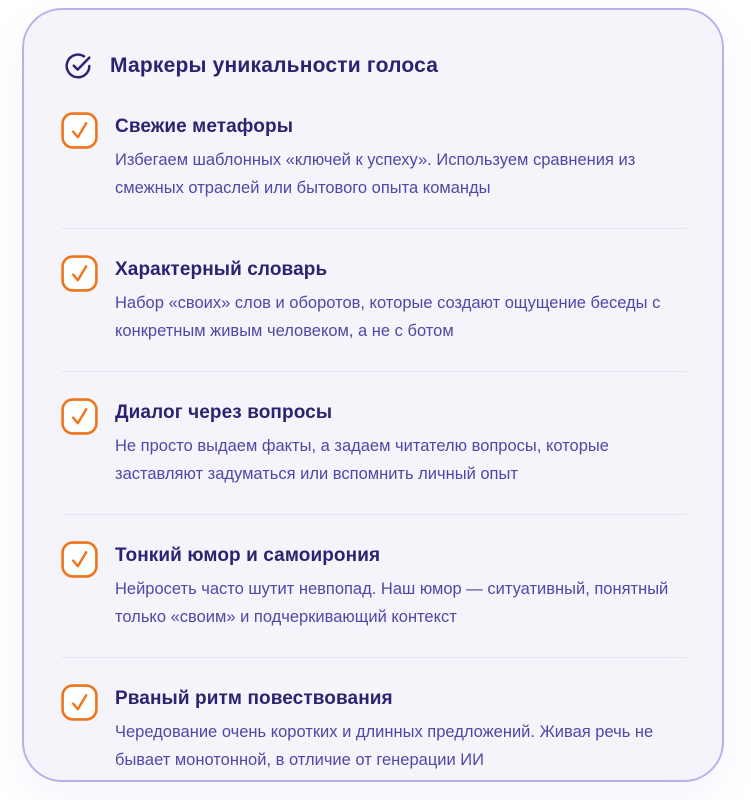 Image resolution: width=751 pixels, height=800 pixels. Describe the element at coordinates (224, 412) in the screenshot. I see `item-title: Диалог через вопросы` at that location.